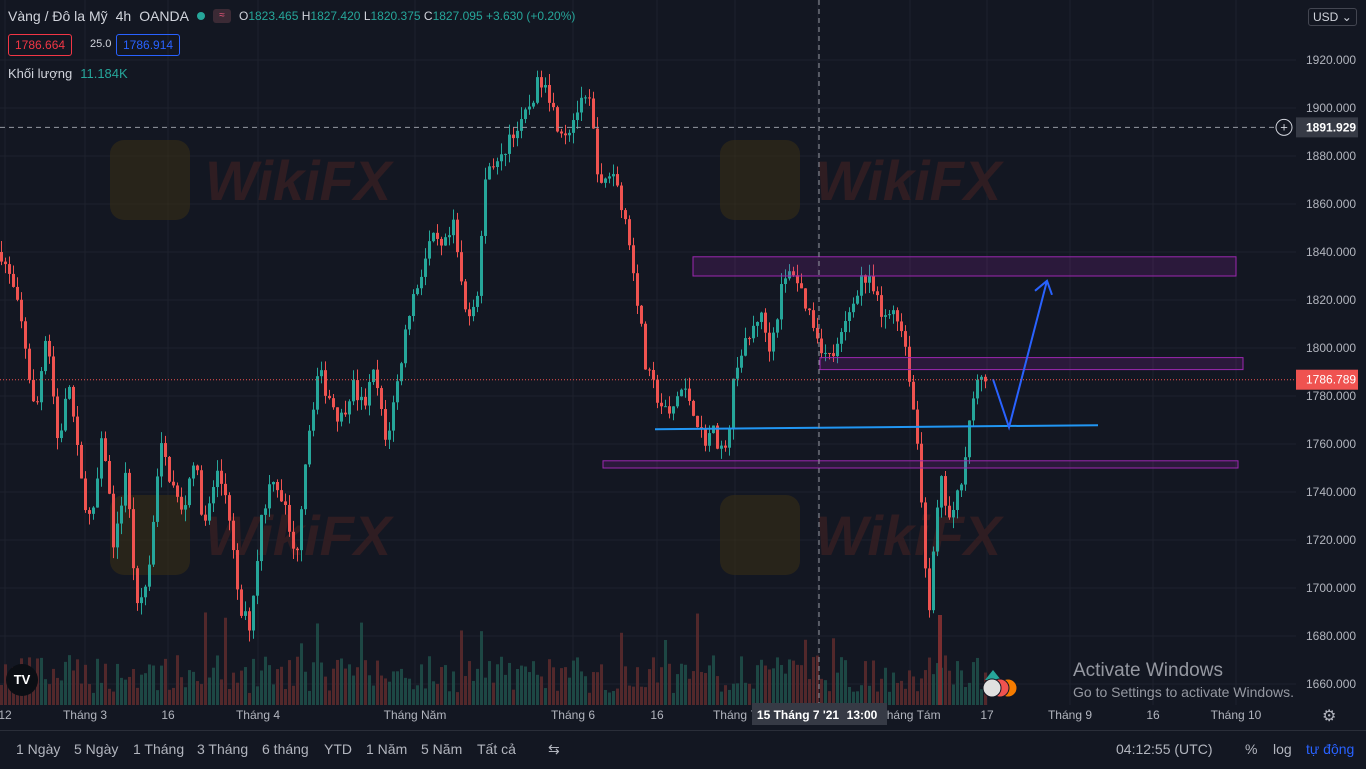 Image resolution: width=1366 pixels, height=769 pixels. Describe the element at coordinates (1331, 127) in the screenshot. I see `crosshair-price-label: 1891.929` at that location.